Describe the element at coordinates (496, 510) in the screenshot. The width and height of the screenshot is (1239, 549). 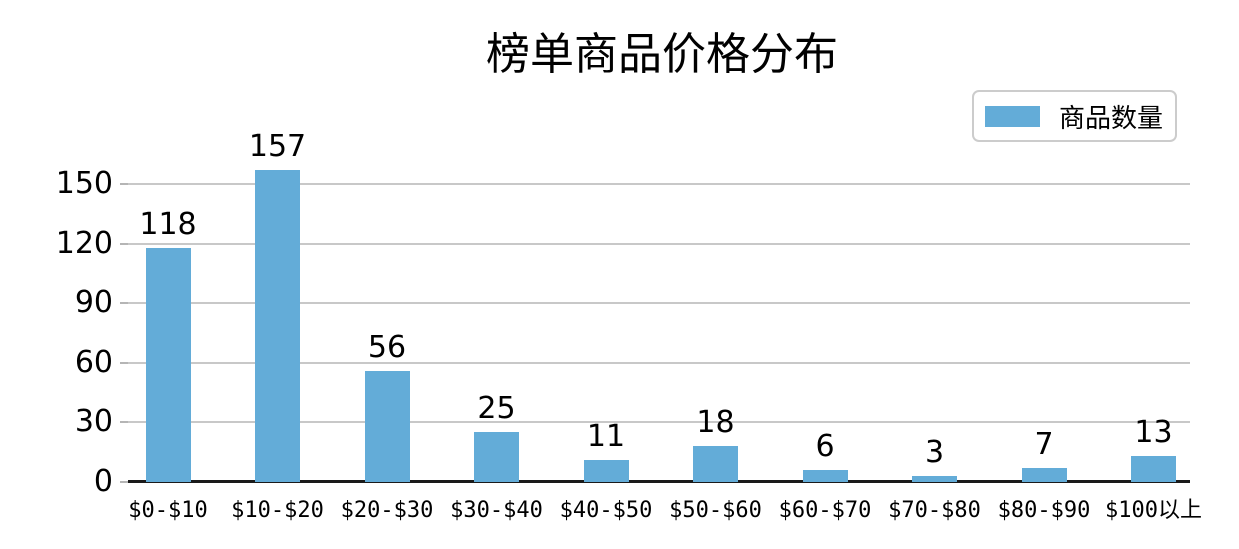
I see `x-tick-label: $30-$40` at that location.